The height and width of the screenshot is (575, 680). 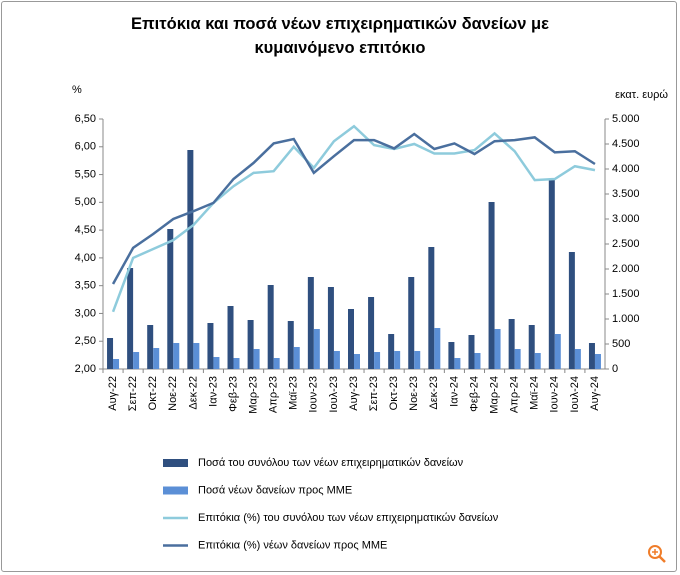 What do you see at coordinates (274, 394) in the screenshot?
I see `x-tick-label: Απρ-23` at bounding box center [274, 394].